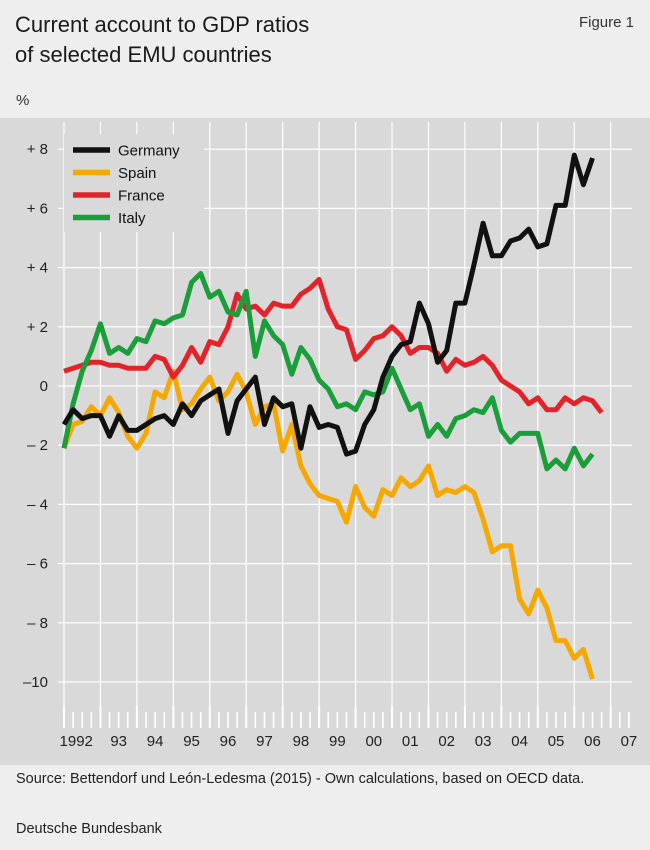 This screenshot has height=850, width=650. Describe the element at coordinates (629, 741) in the screenshot. I see `x-tick-label: 07` at that location.